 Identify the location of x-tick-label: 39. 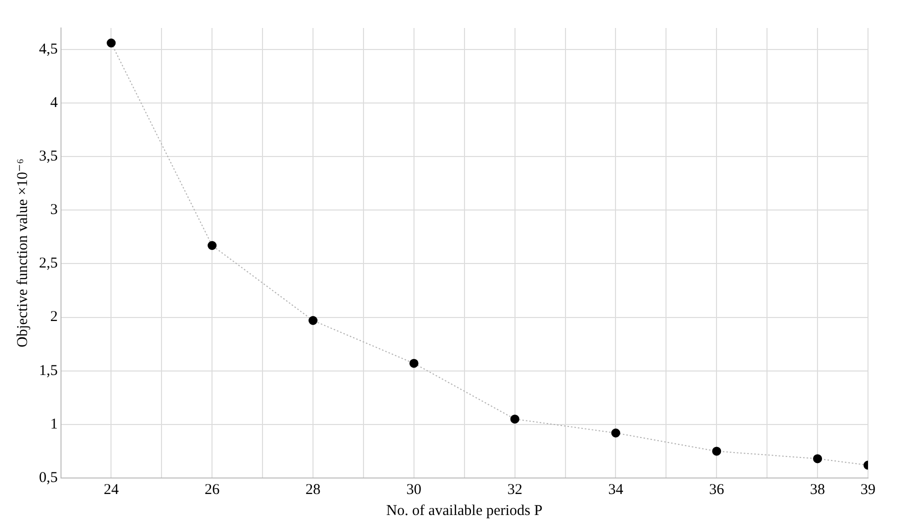
(868, 490).